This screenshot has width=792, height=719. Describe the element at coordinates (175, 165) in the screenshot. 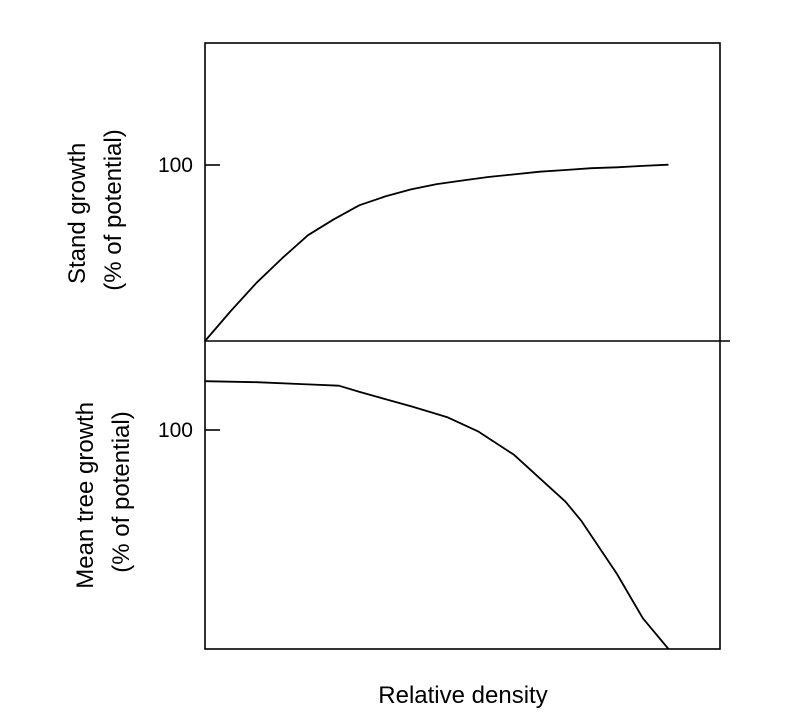

I see `top-ytick-label: 100` at that location.